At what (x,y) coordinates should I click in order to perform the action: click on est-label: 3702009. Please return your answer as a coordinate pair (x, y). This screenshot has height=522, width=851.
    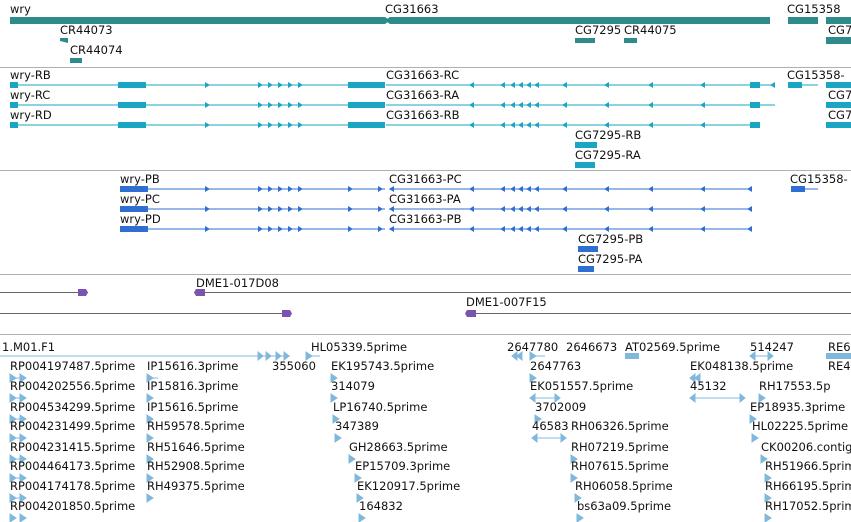
    Looking at the image, I should click on (560, 407).